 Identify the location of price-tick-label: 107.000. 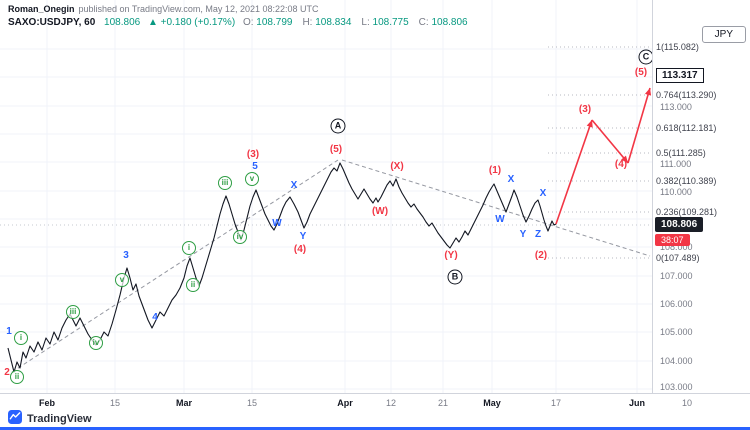
(676, 276).